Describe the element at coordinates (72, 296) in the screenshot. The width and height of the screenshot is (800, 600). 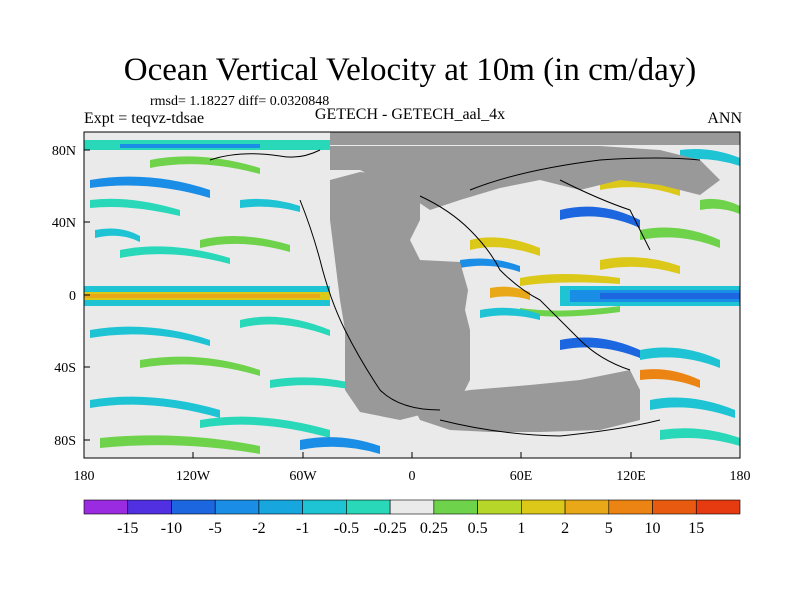
I see `y-tick-label: 0` at that location.